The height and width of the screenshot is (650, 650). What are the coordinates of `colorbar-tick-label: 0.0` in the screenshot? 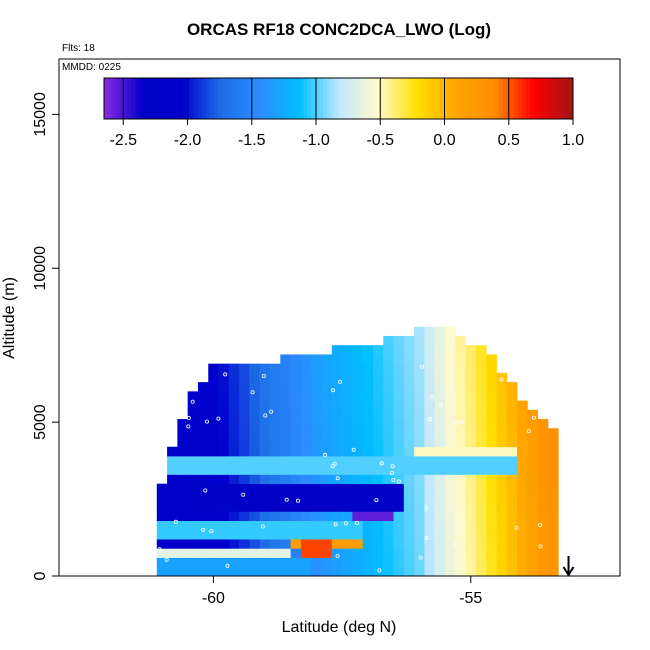 It's located at (444, 140).